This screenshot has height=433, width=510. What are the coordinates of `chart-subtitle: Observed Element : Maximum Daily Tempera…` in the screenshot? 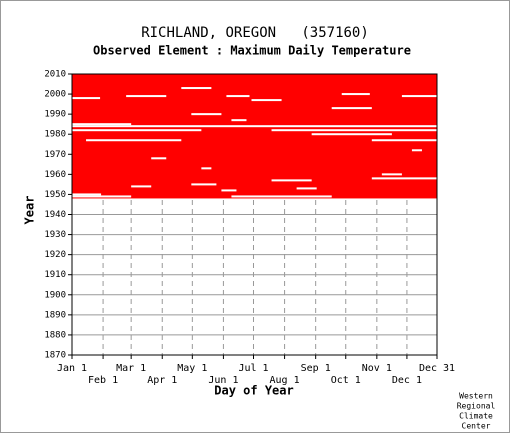 It's located at (252, 51).